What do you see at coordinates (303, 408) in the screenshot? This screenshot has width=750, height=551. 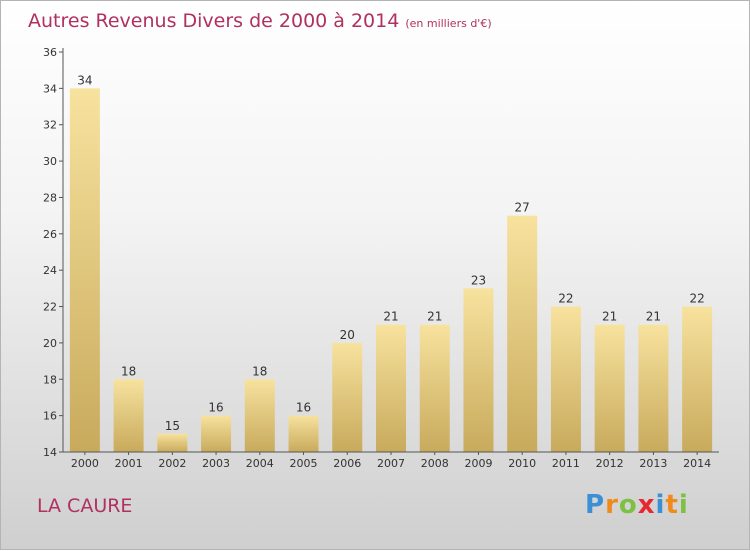 I see `data-label-2005: 16` at bounding box center [303, 408].